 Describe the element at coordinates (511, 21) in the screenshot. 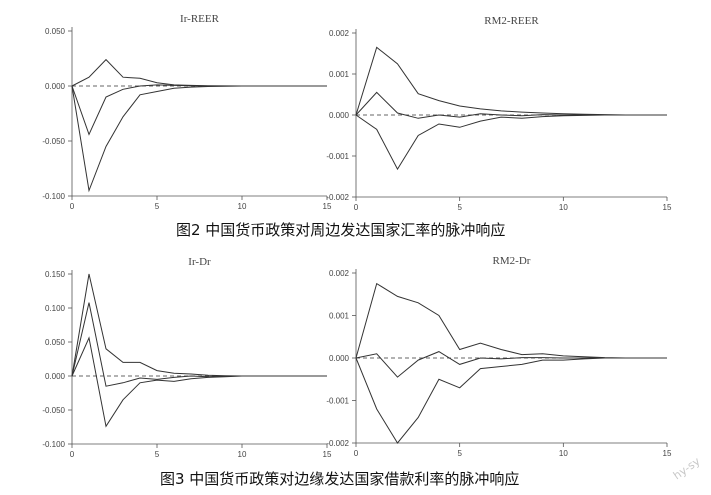

I see `chart-2-title: RM2-REER` at that location.